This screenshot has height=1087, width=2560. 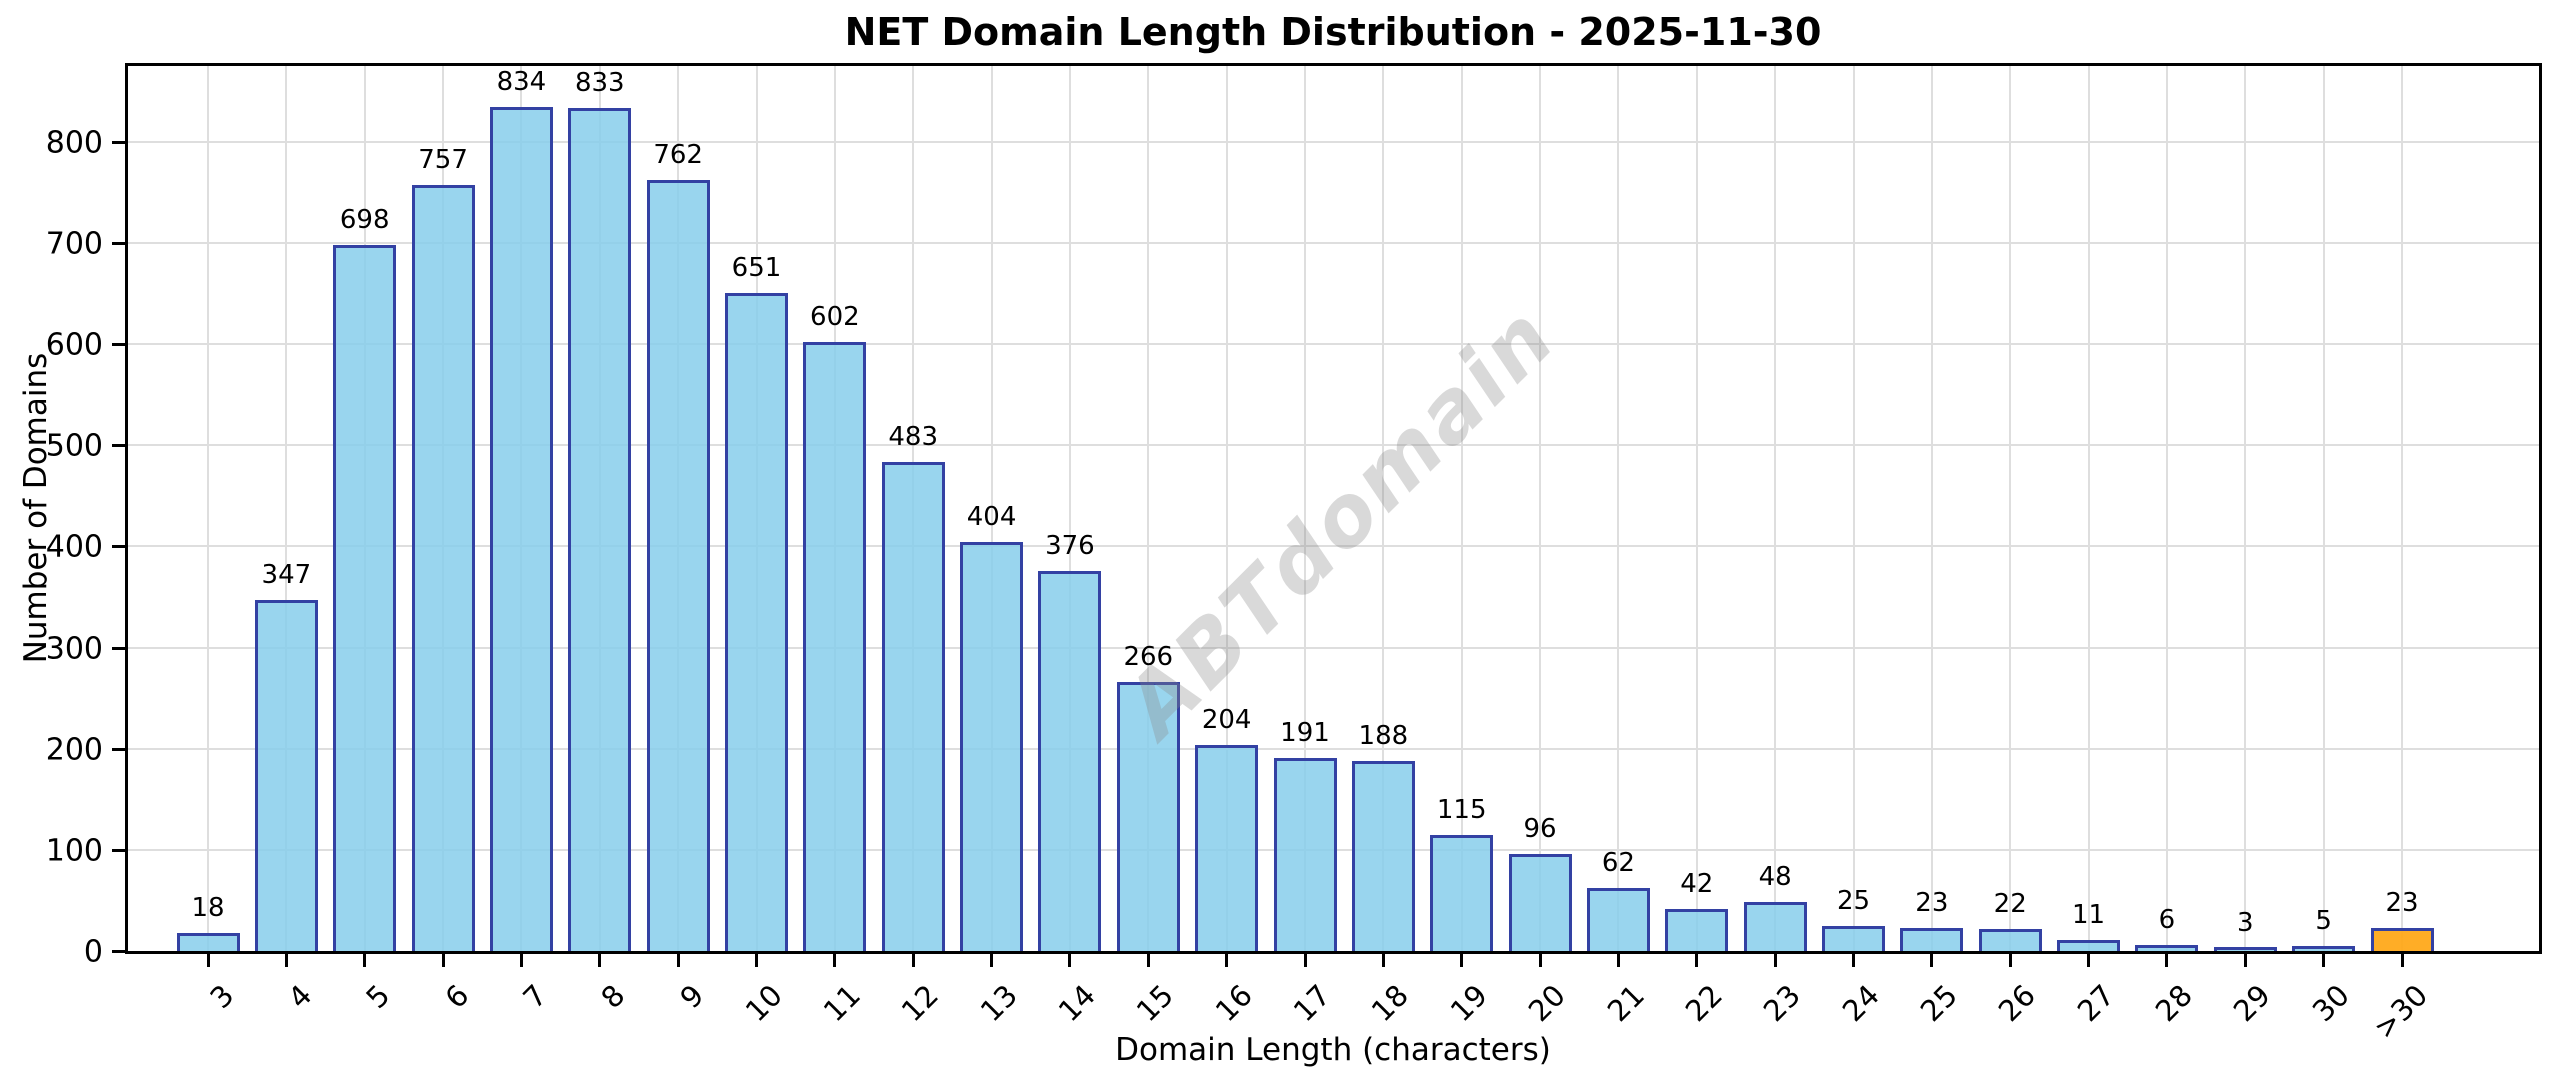 I want to click on y-tick-label: 400, so click(x=74, y=547).